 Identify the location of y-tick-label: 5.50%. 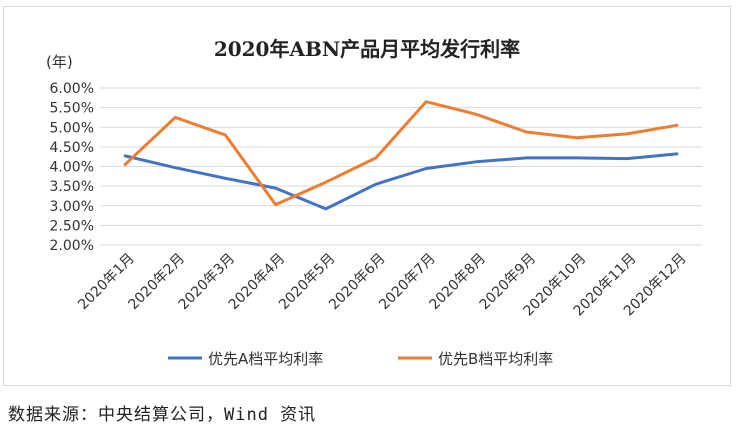
(72, 109).